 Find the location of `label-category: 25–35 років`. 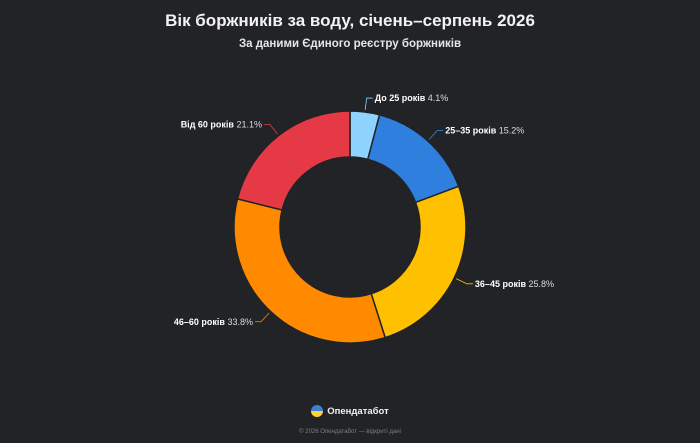

label-category: 25–35 років is located at coordinates (471, 131).